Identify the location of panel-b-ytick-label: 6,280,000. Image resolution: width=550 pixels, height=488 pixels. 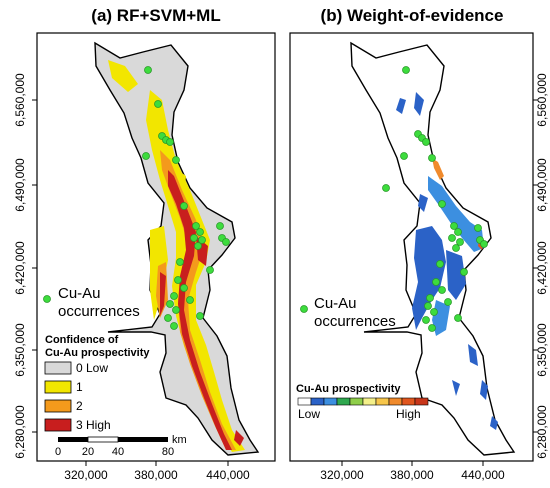
(542, 432).